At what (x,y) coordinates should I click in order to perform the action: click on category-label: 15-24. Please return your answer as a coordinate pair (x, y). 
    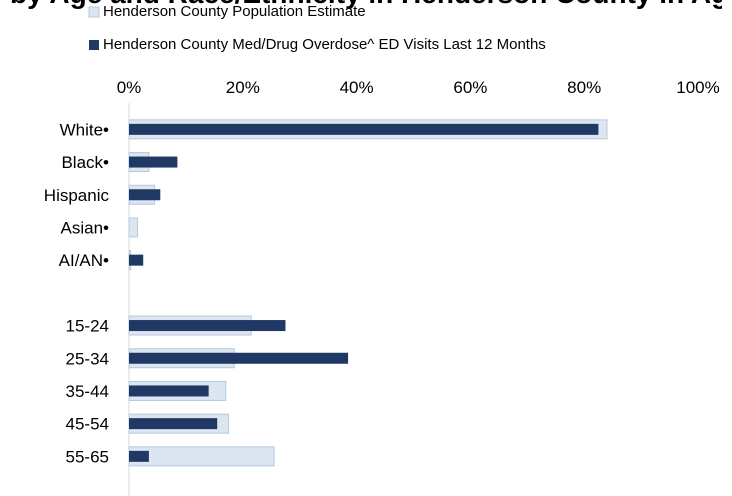
    Looking at the image, I should click on (87, 326).